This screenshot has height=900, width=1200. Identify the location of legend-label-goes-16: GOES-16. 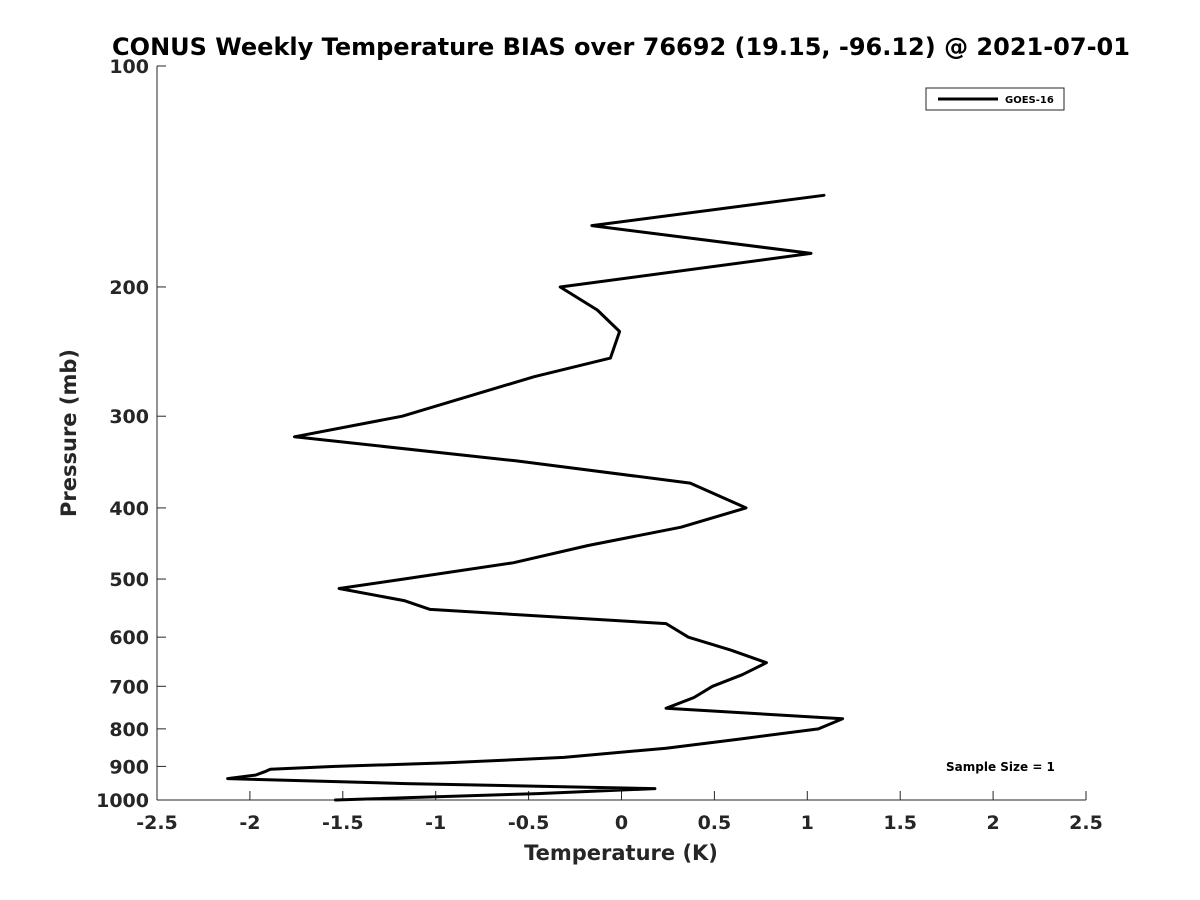
(1029, 100).